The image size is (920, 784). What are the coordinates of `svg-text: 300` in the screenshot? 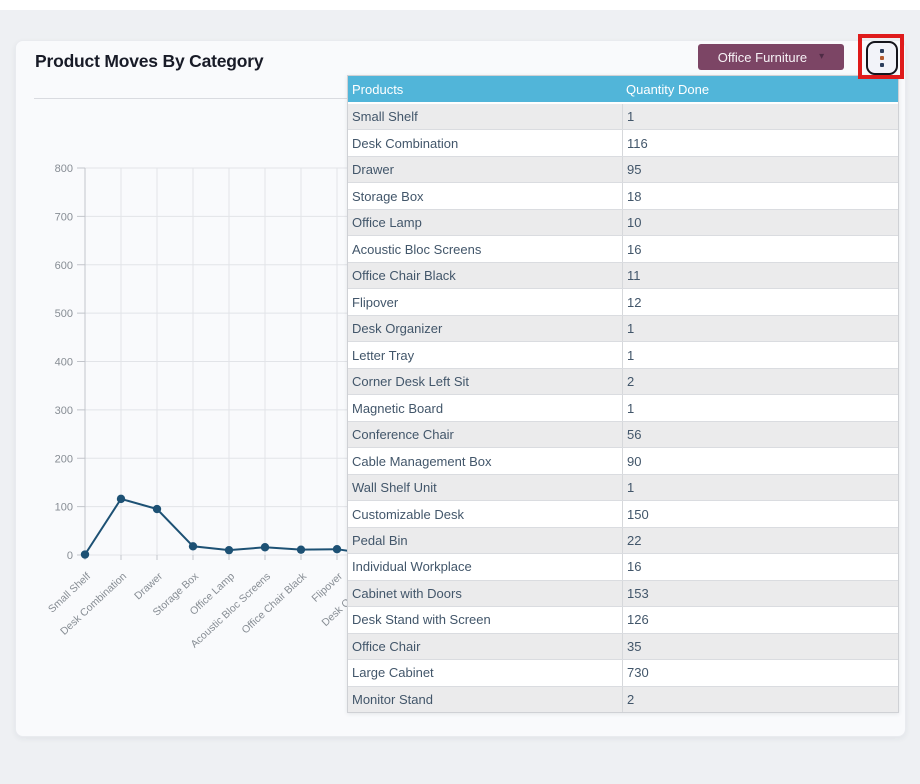 It's located at (64, 411).